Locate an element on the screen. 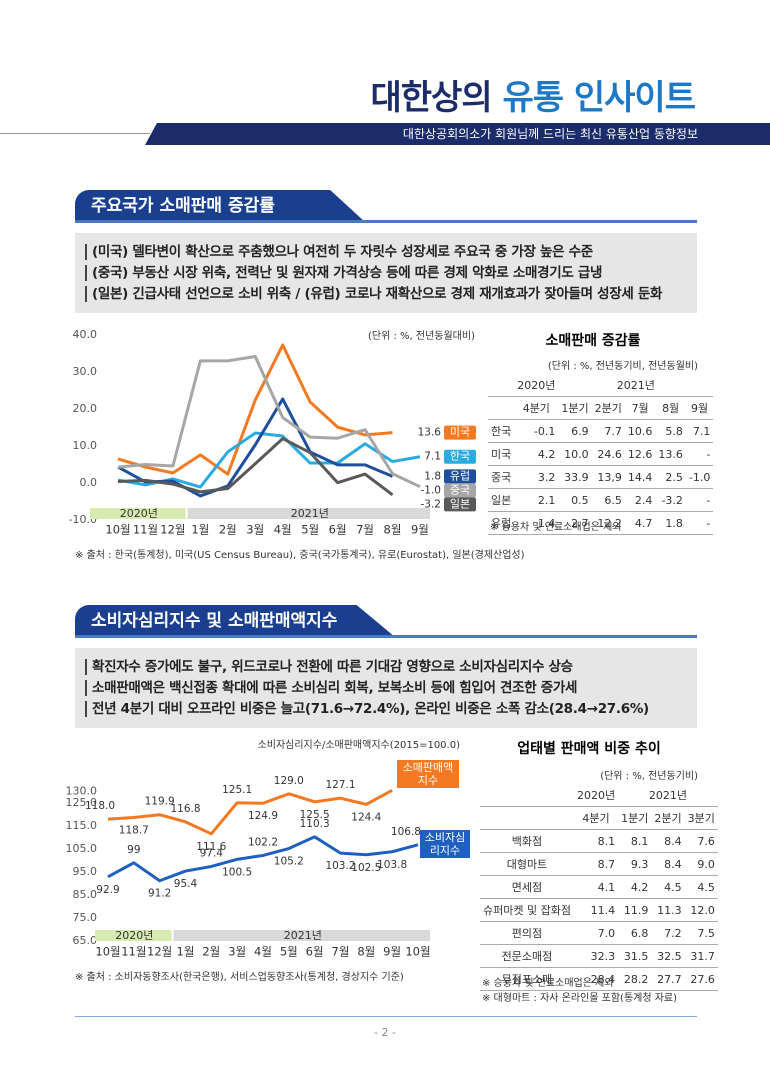 Image resolution: width=770 pixels, height=1089 pixels. value-label: 105.2 is located at coordinates (289, 862).